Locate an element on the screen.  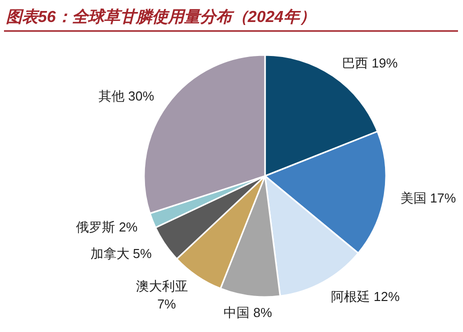
title: 图表56：全球草甘膦使用量分布（2024年） is located at coordinates (161, 17).